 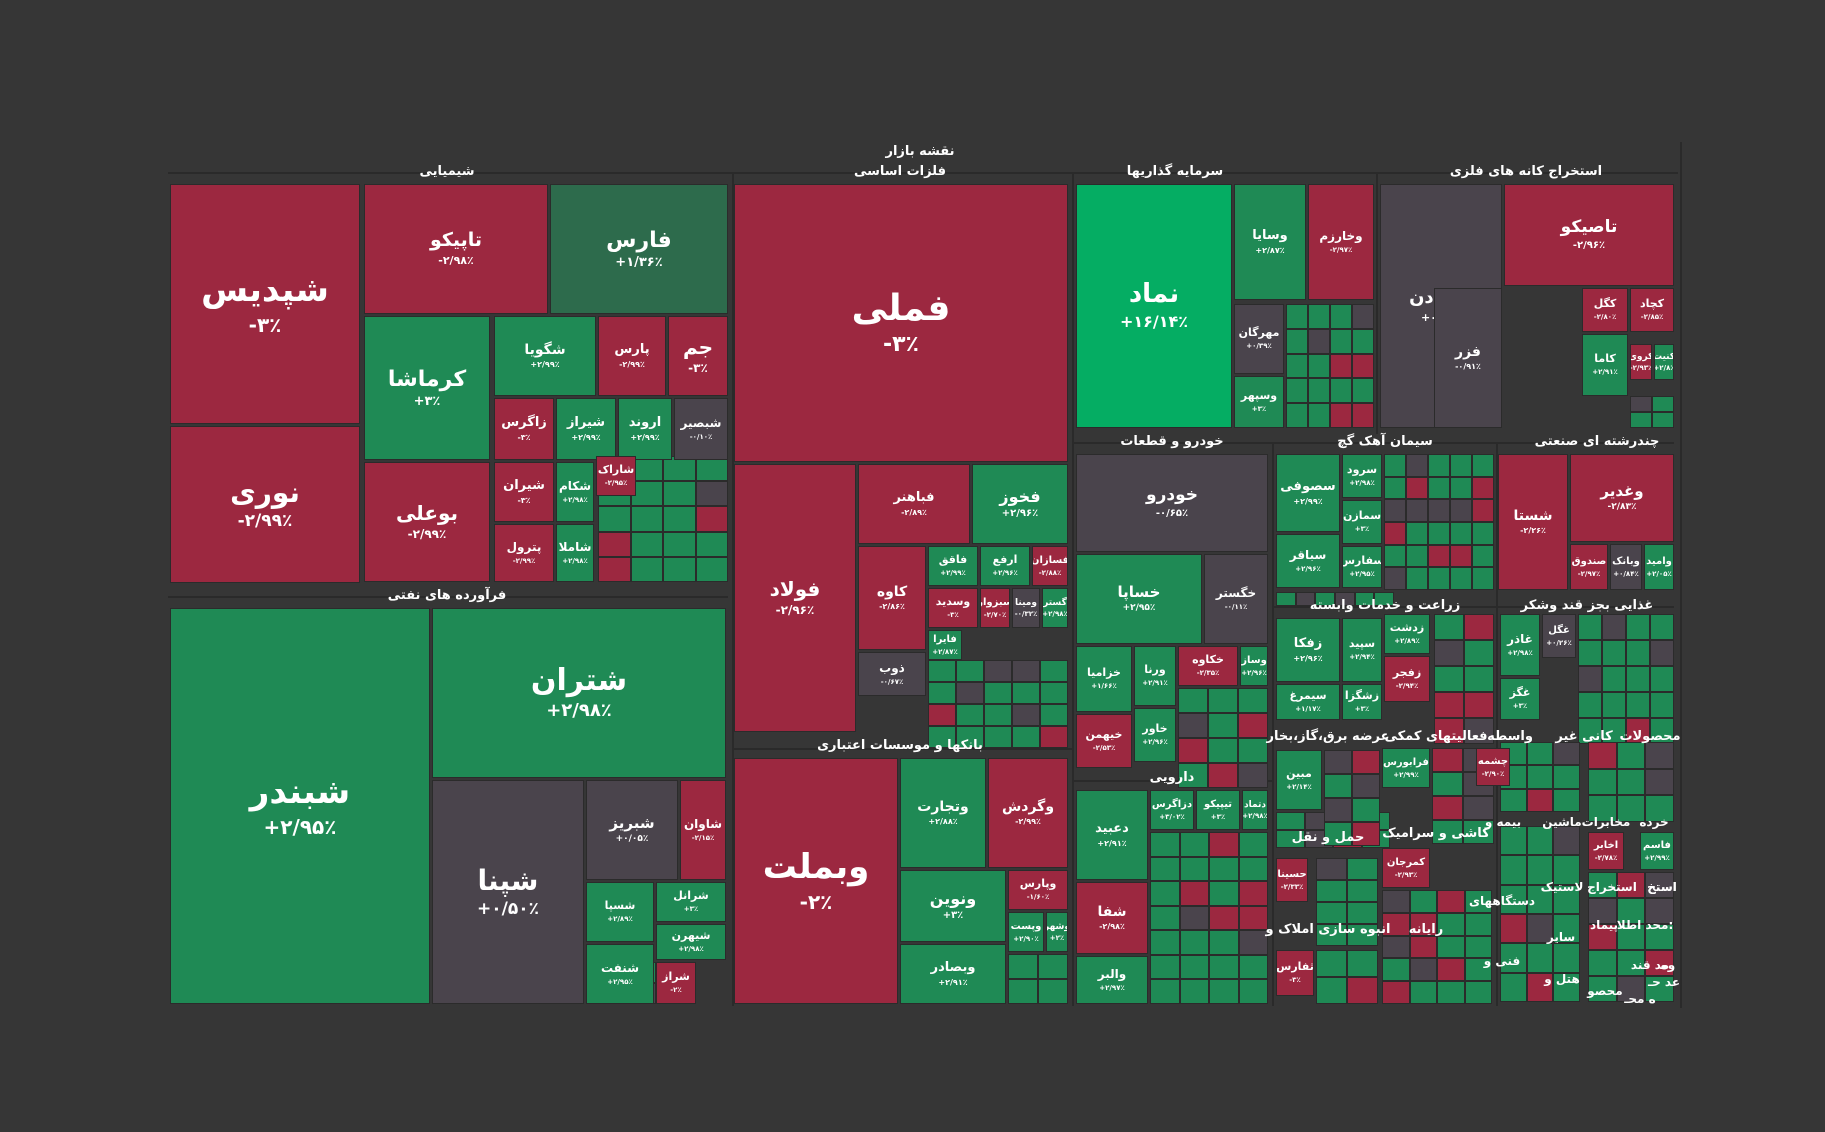 What do you see at coordinates (524, 429) in the screenshot?
I see `symbol-tile: زاگرس -۳٪` at bounding box center [524, 429].